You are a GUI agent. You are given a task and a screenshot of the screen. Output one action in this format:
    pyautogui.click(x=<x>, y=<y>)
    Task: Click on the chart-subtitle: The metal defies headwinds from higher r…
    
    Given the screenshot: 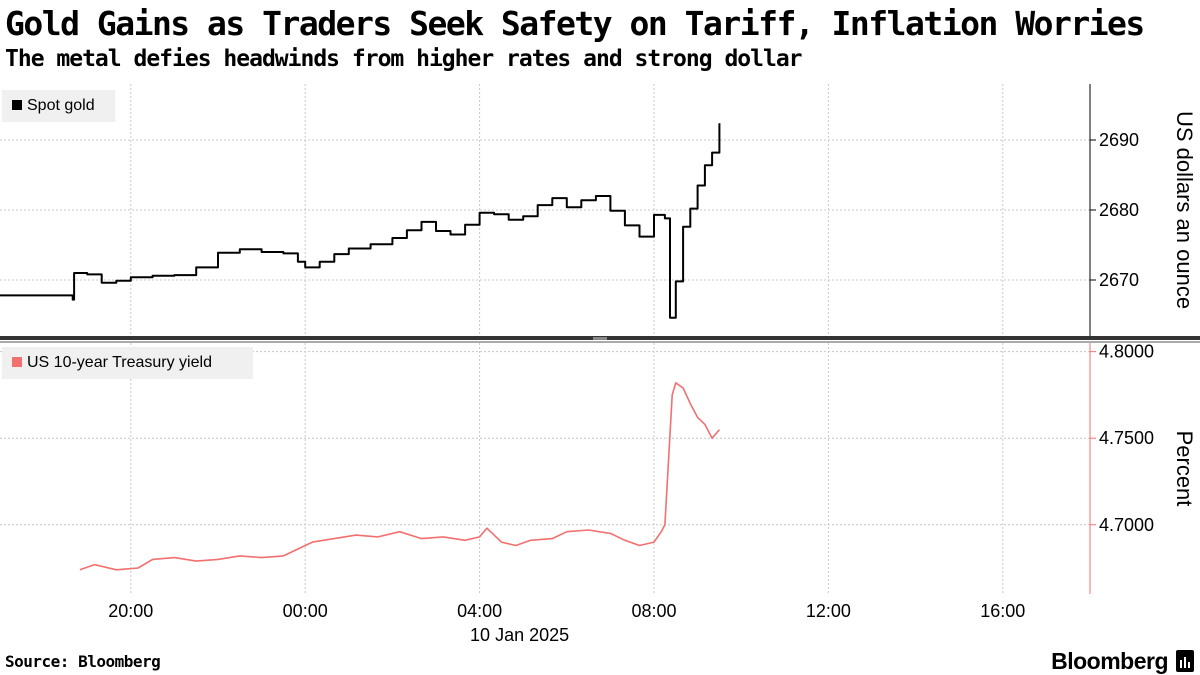 What is the action you would take?
    pyautogui.click(x=404, y=59)
    